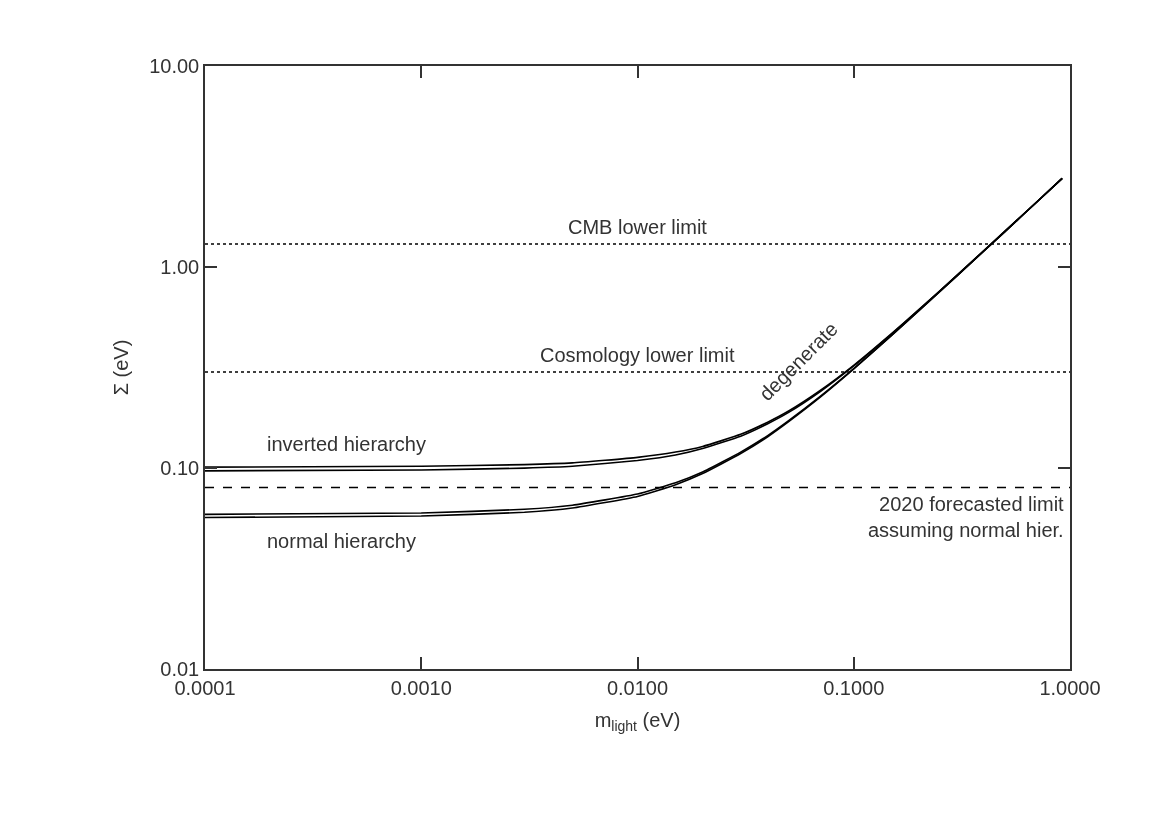 Image resolution: width=1165 pixels, height=828 pixels. What do you see at coordinates (341, 541) in the screenshot?
I see `series-label: normal hierarchy` at bounding box center [341, 541].